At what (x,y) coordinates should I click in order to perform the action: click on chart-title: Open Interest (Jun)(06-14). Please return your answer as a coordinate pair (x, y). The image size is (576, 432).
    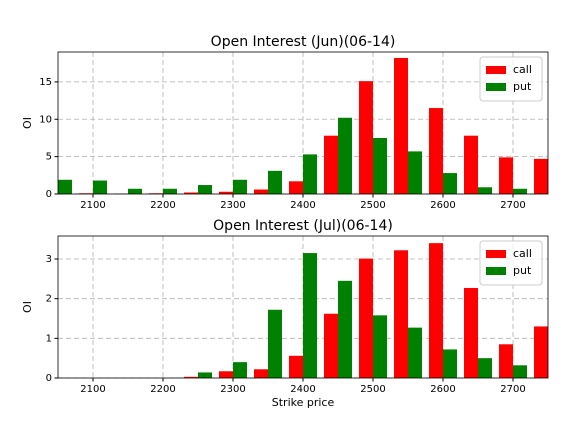
    Looking at the image, I should click on (303, 42).